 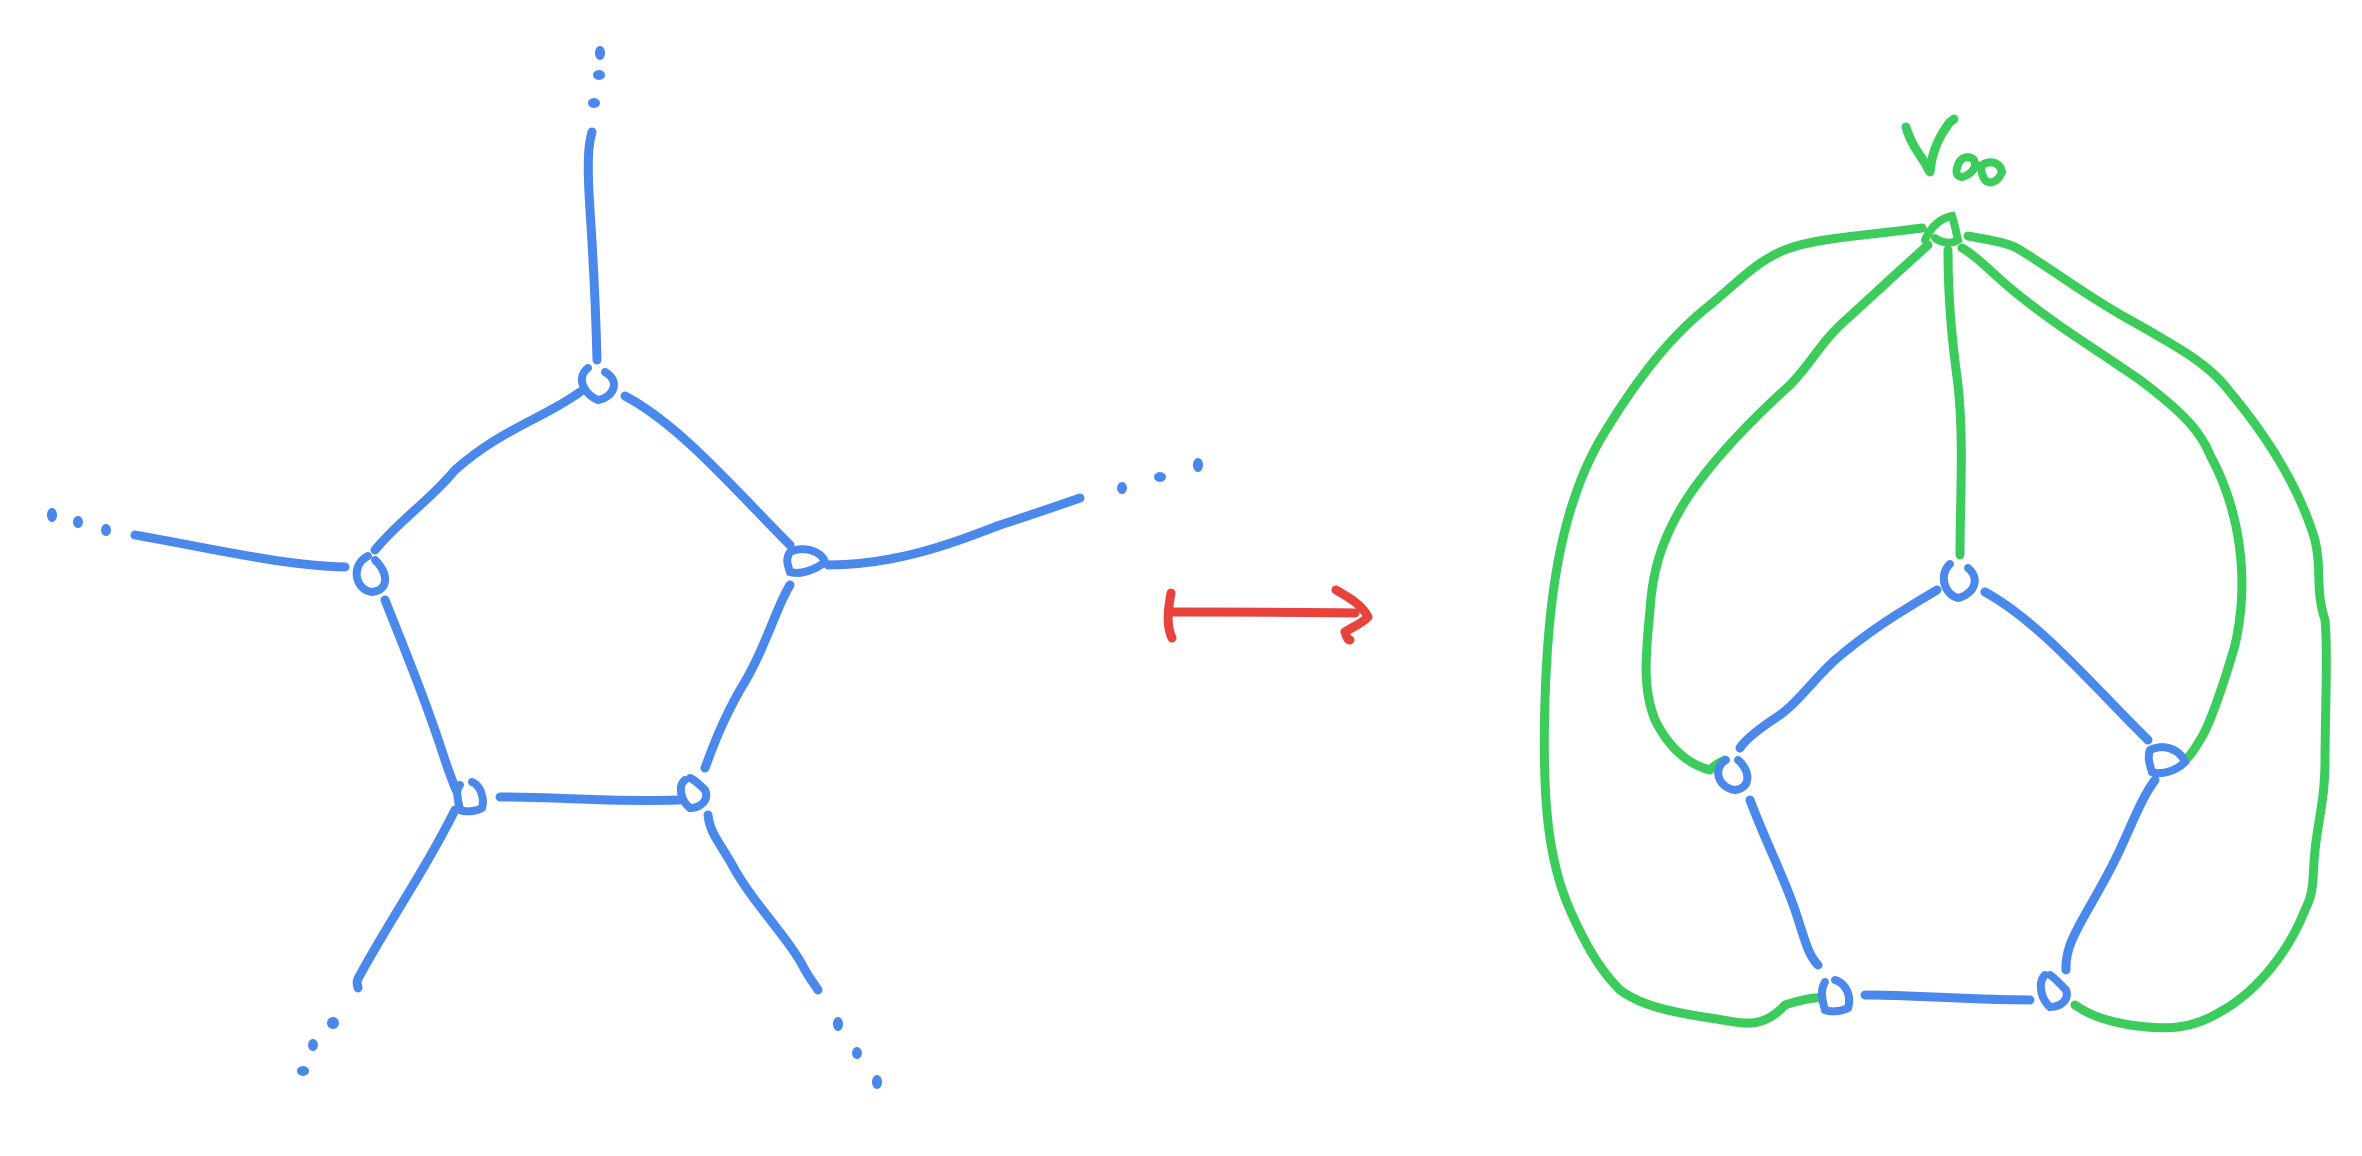 What do you see at coordinates (2066, 666) in the screenshot?
I see `right-edge-top-right` at bounding box center [2066, 666].